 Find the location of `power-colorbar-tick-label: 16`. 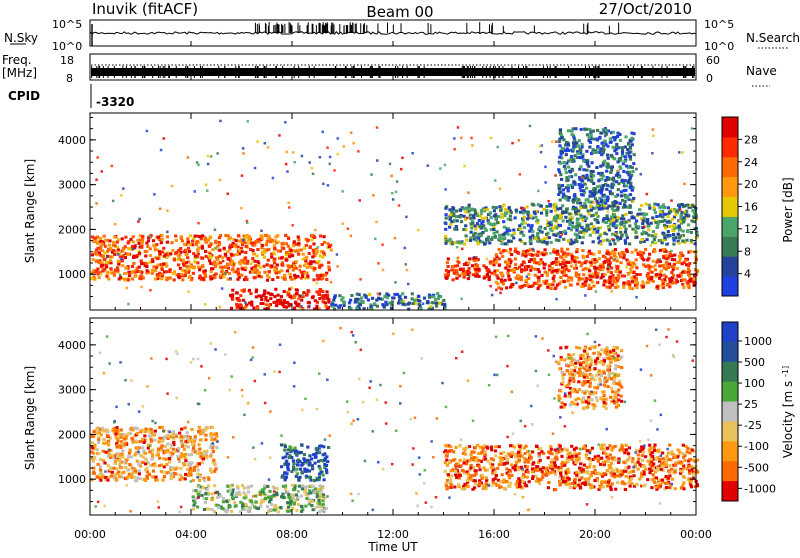

power-colorbar-tick-label: 16 is located at coordinates (751, 207).